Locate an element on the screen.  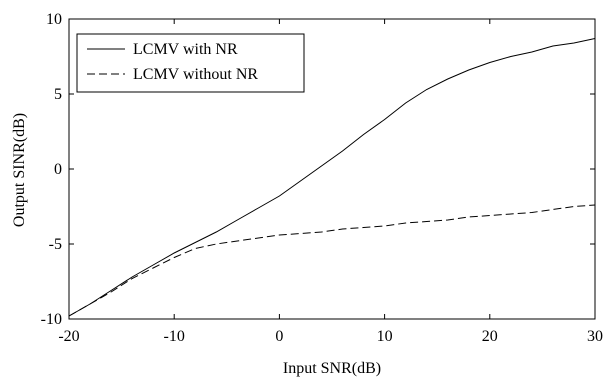
y-tick-label: -10 is located at coordinates (51, 319).